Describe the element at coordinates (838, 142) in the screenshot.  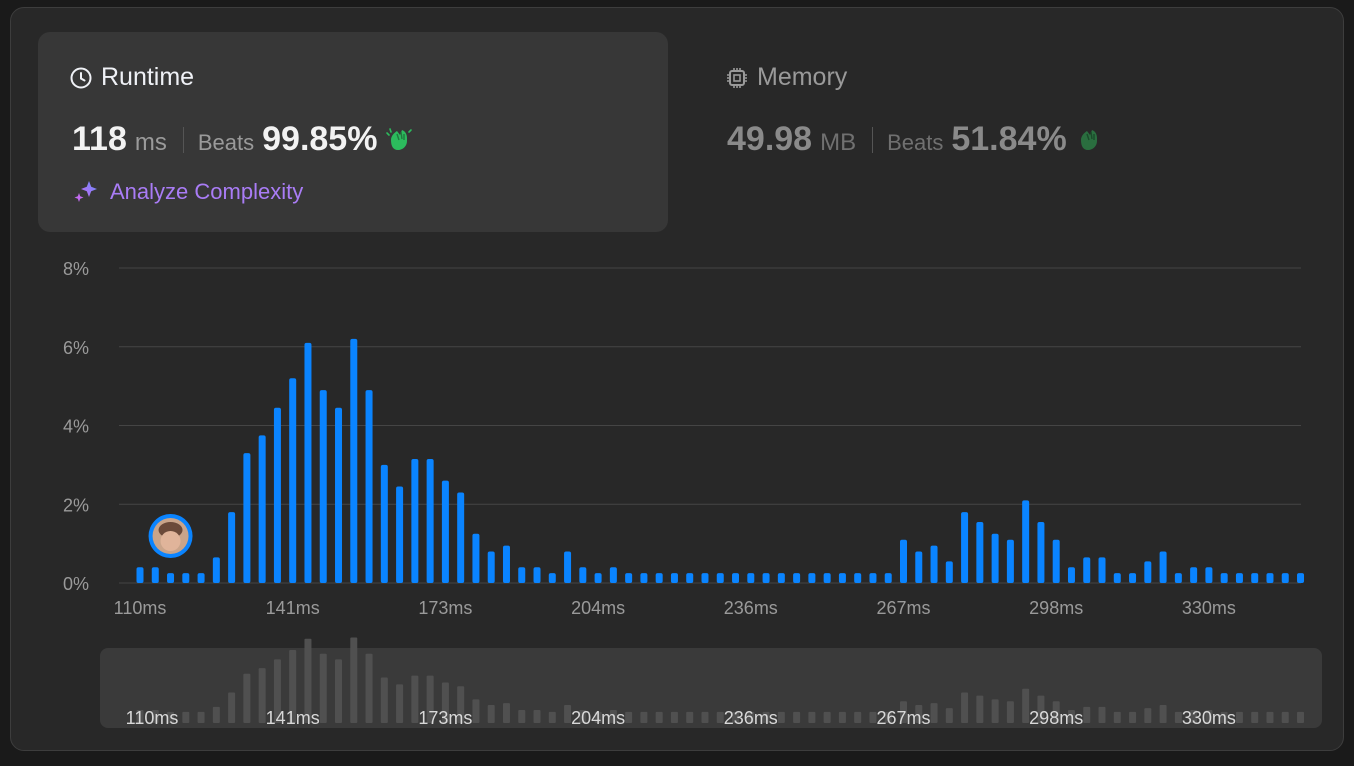
I see `memory-unit: MB` at that location.